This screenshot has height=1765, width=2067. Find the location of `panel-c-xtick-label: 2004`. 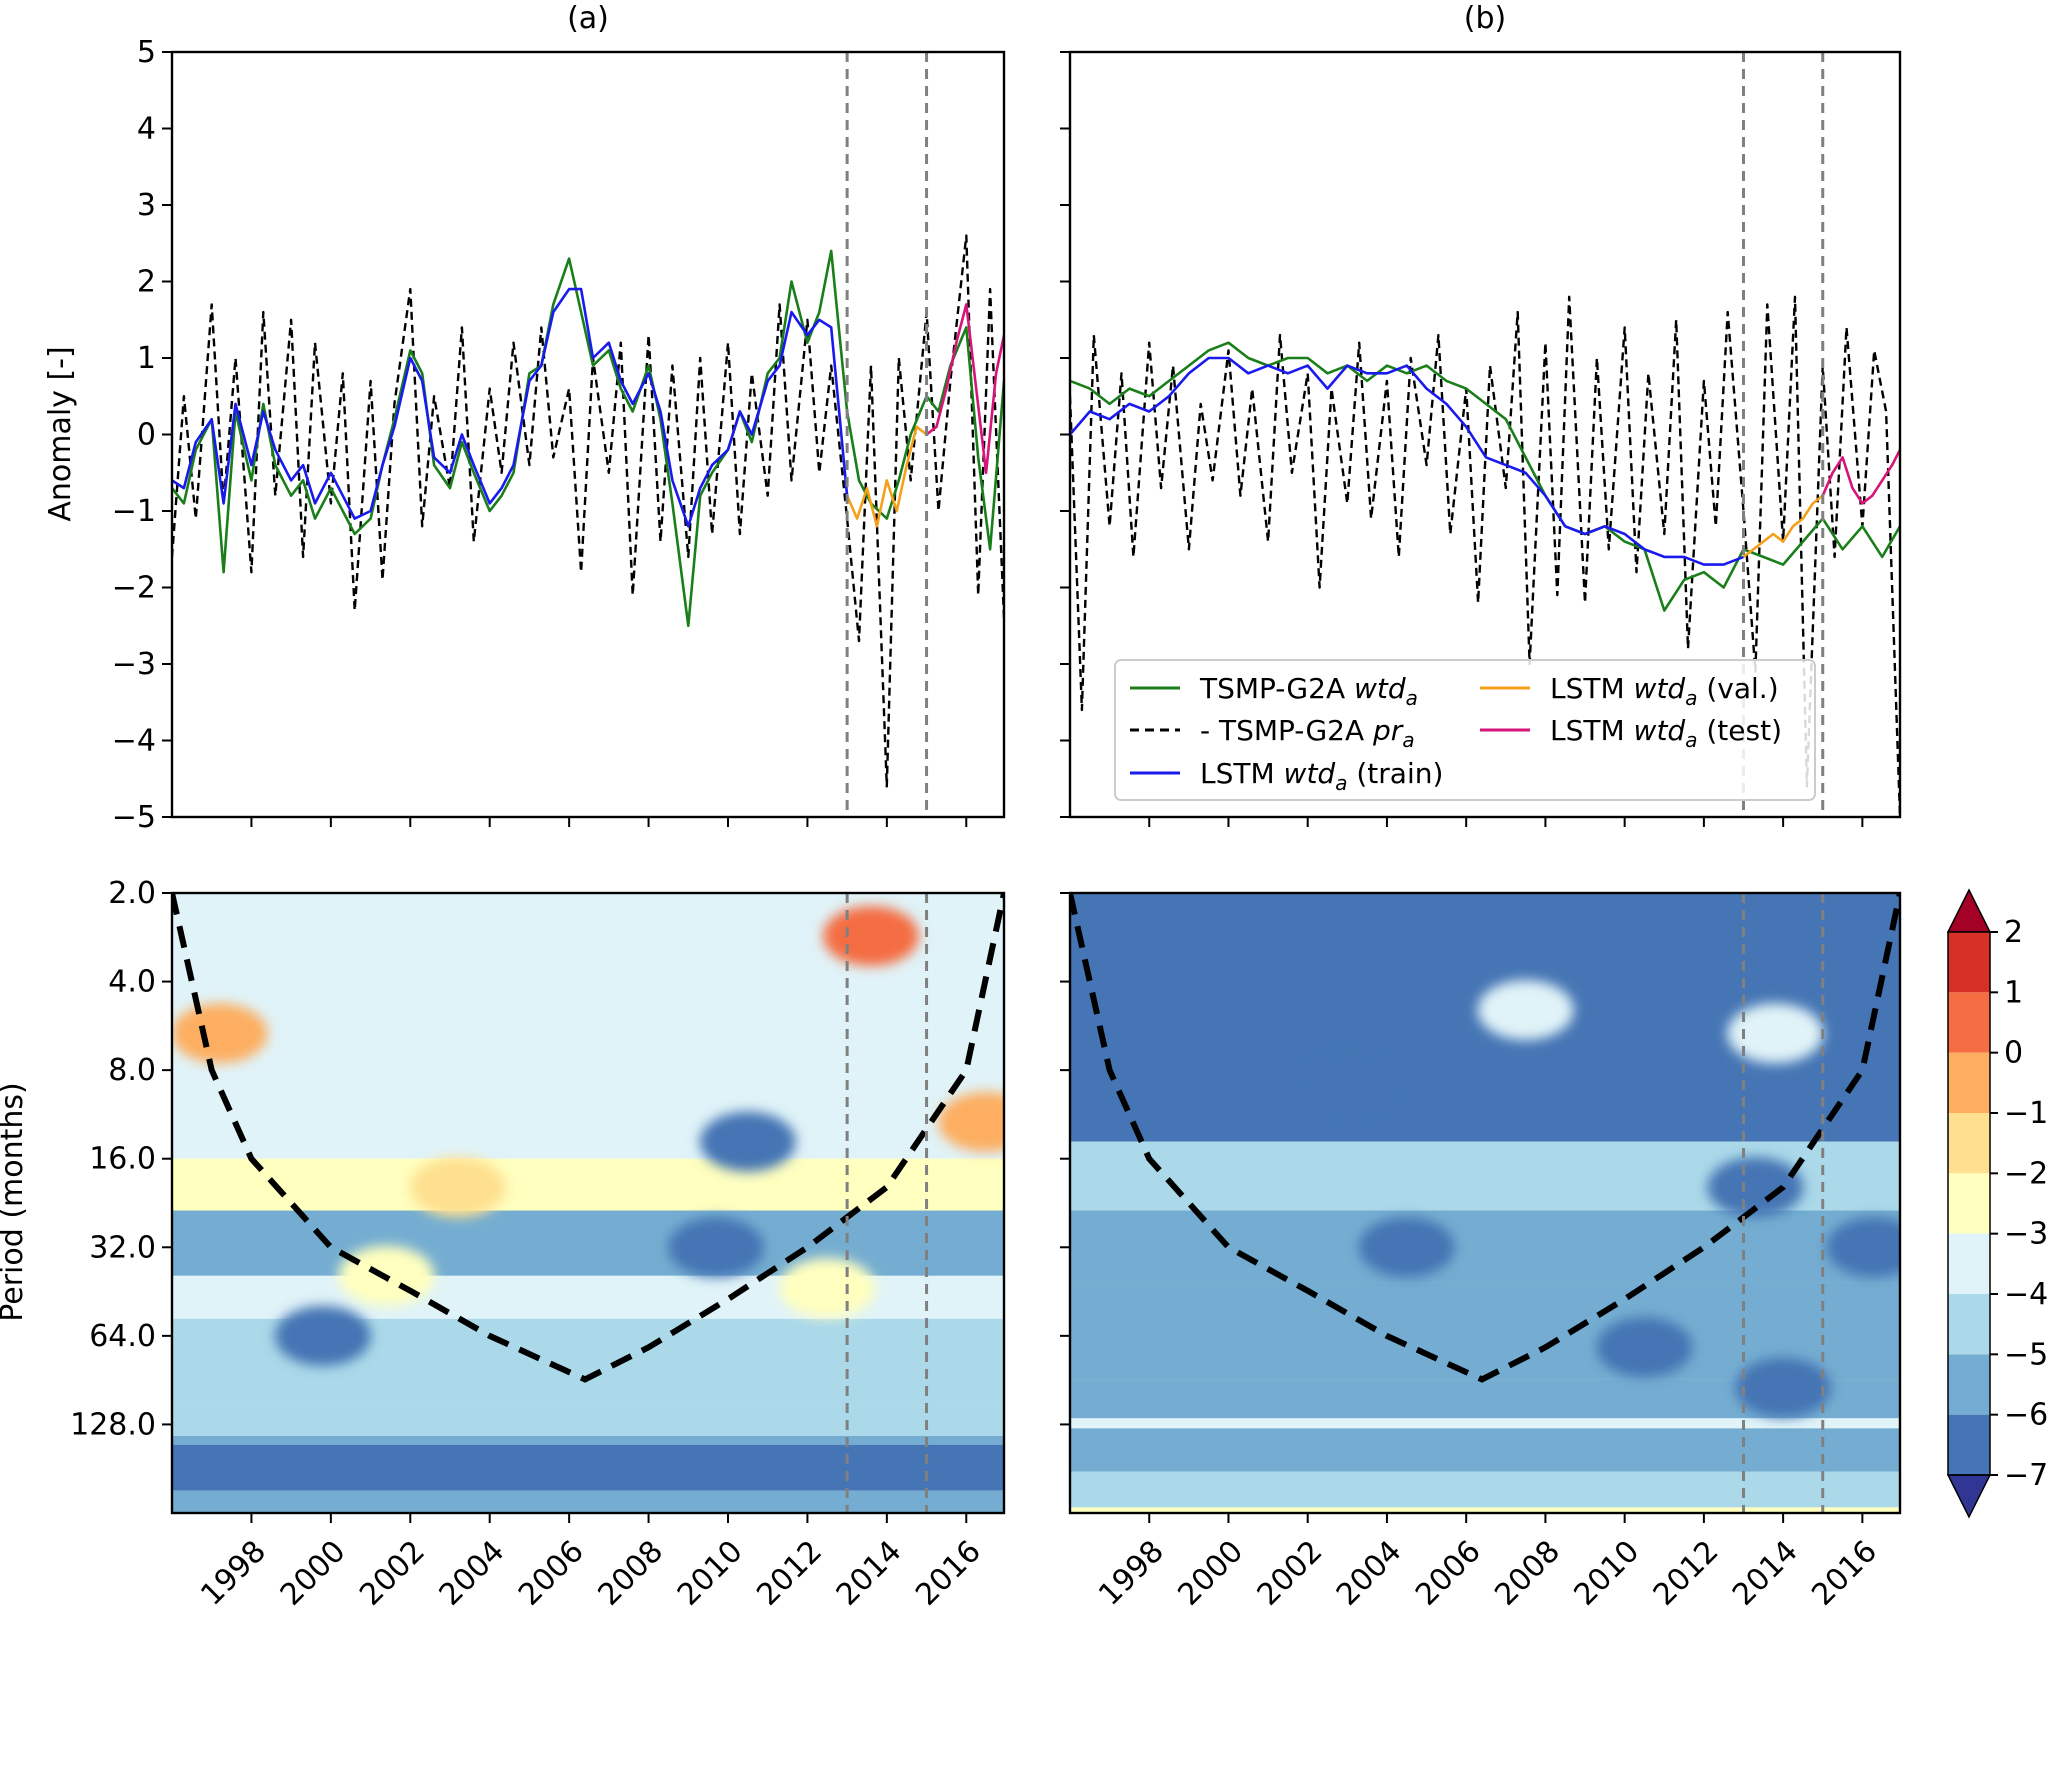

panel-c-xtick-label: 2004 is located at coordinates (472, 1573).